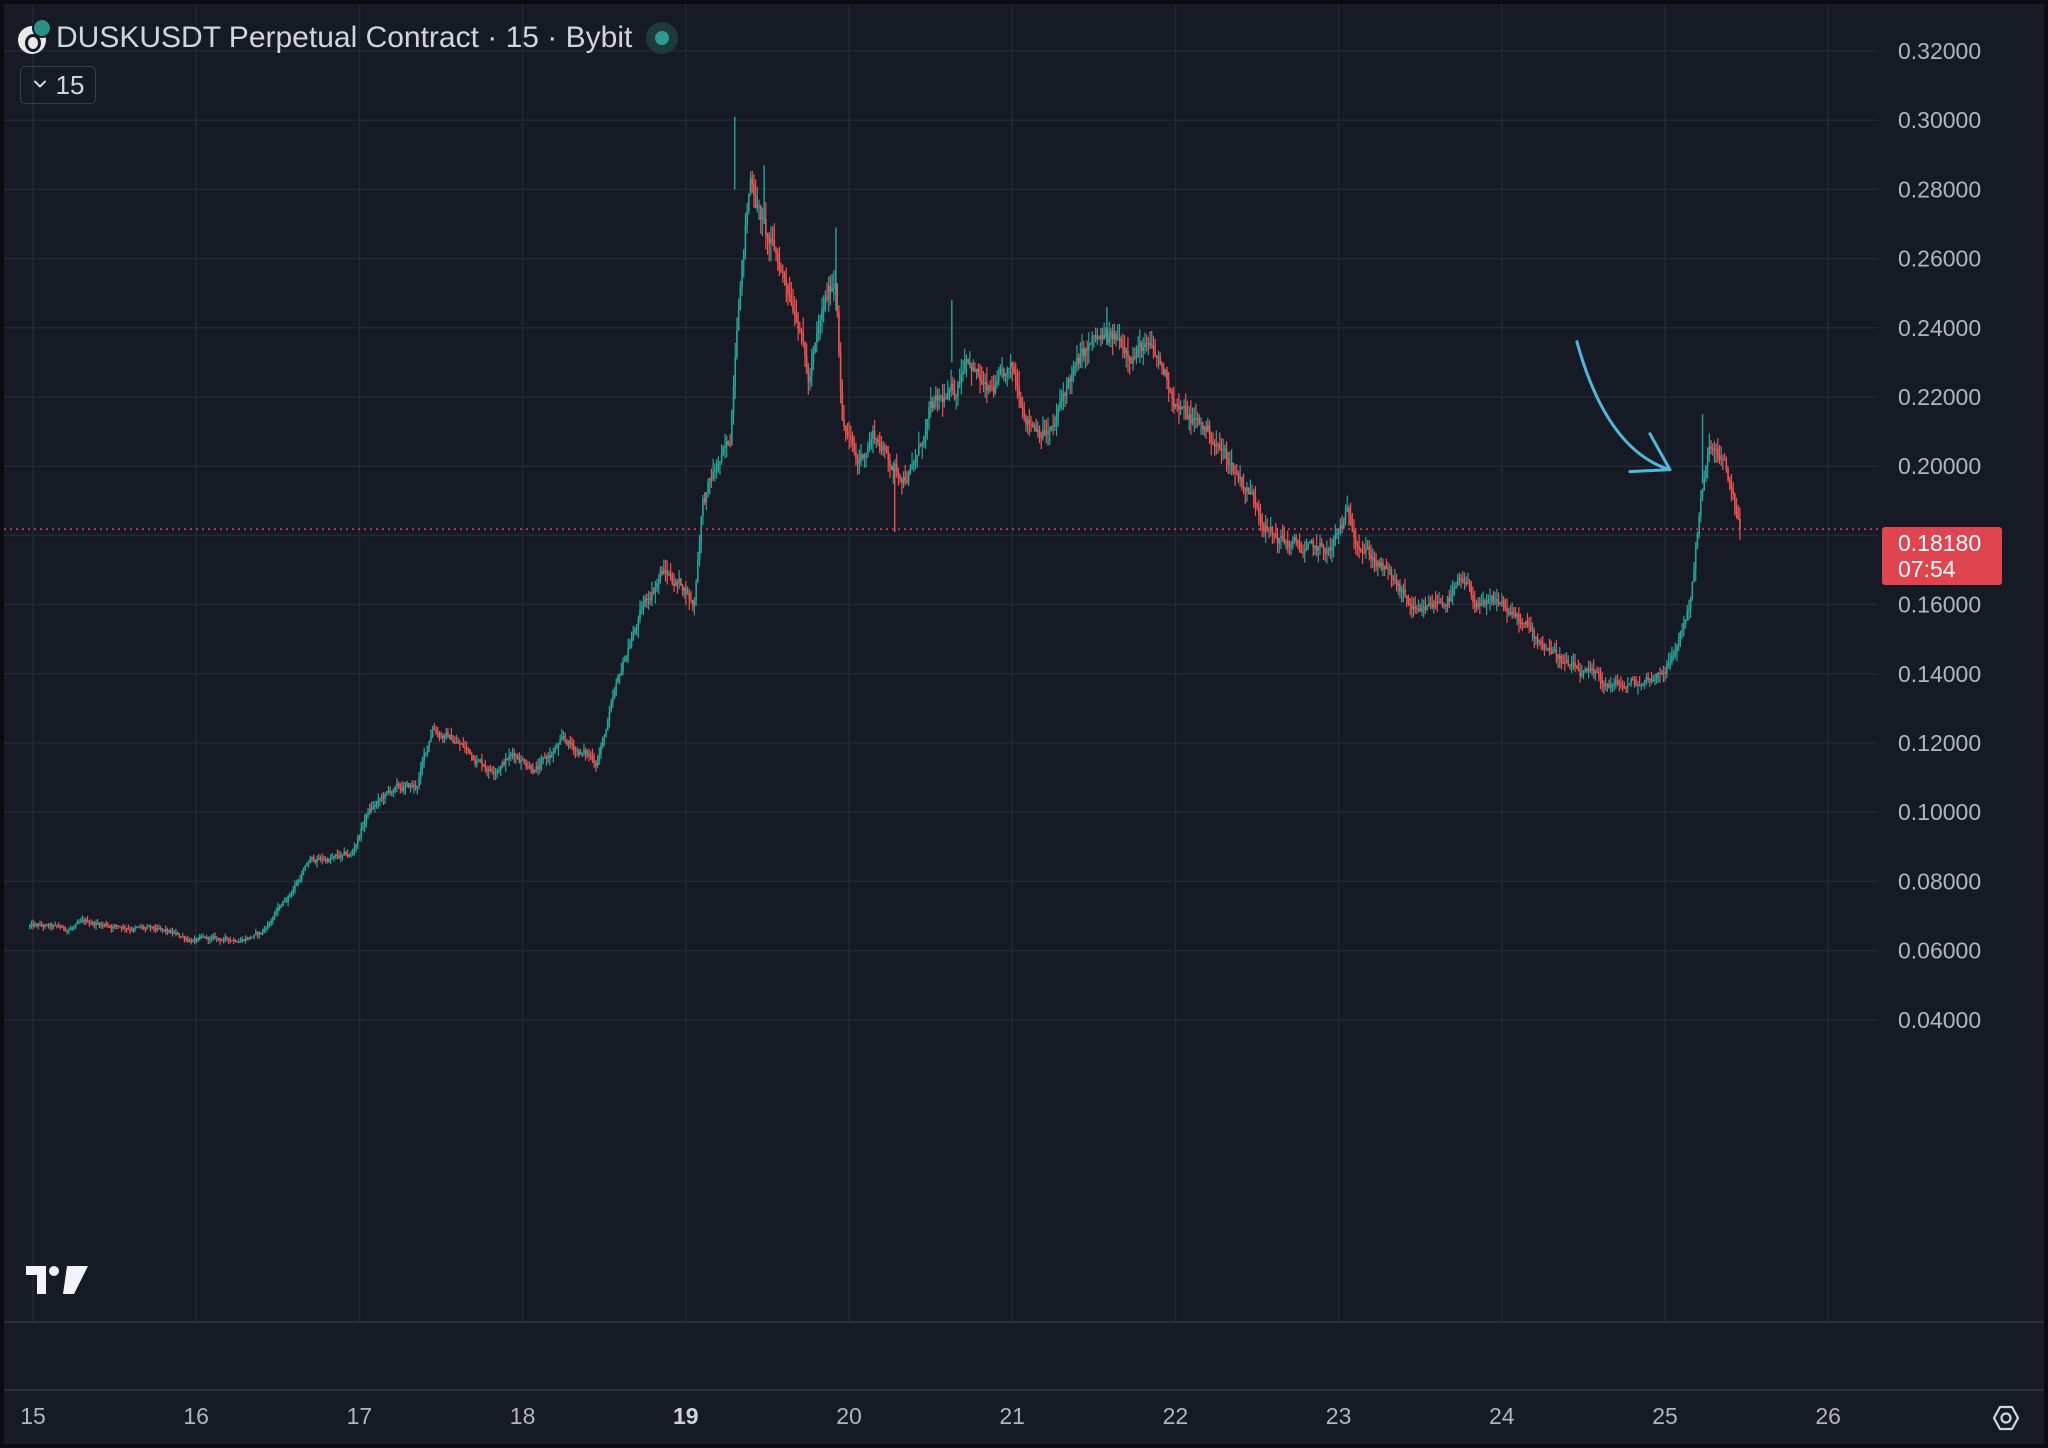 The width and height of the screenshot is (2048, 1448). Describe the element at coordinates (58, 85) in the screenshot. I see `interval-toggle-button: 15` at that location.